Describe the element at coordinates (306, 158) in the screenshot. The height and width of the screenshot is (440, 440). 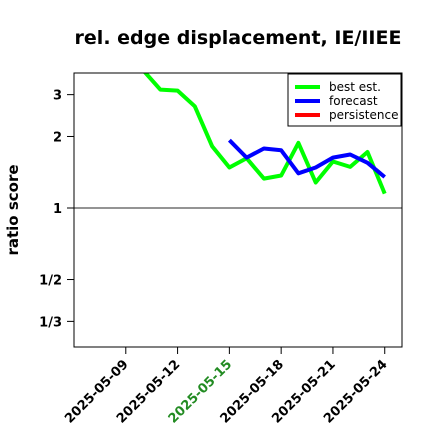
I see `series-line-forecast` at that location.